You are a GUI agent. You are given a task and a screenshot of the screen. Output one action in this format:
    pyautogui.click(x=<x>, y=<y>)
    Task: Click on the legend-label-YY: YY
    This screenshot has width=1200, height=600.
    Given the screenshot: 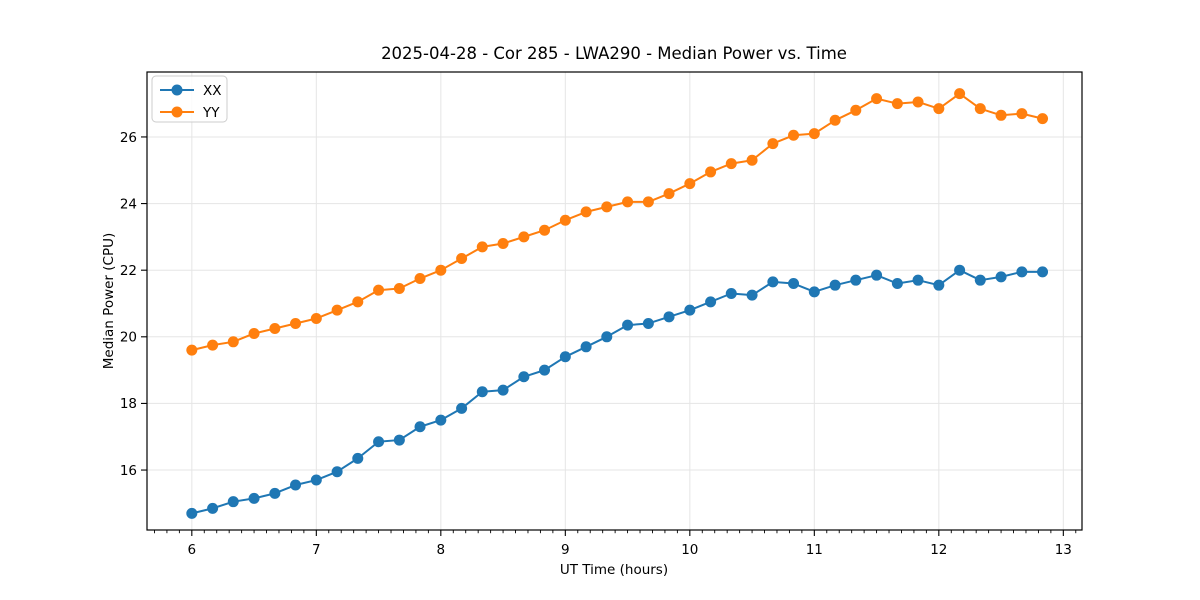 What is the action you would take?
    pyautogui.click(x=211, y=113)
    